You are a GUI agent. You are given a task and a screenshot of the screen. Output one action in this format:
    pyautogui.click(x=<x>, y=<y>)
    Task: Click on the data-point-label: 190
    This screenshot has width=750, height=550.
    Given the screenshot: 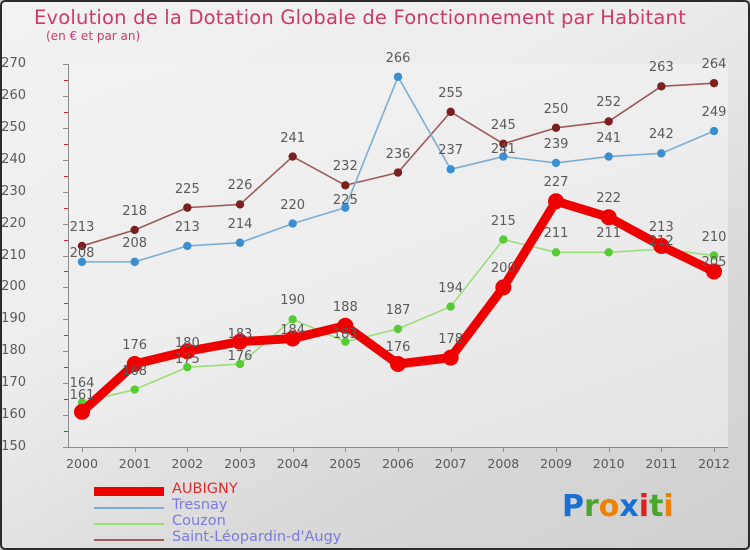 What is the action you would take?
    pyautogui.click(x=293, y=301)
    